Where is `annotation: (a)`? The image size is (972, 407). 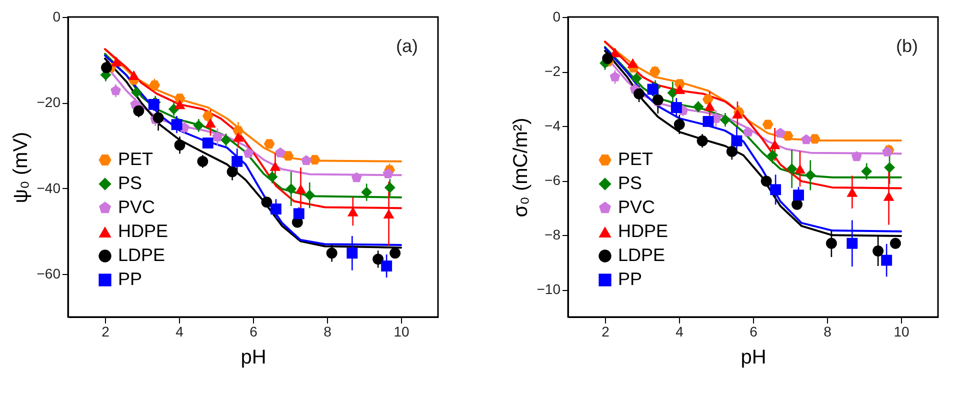
annotation: (a) is located at coordinates (407, 46).